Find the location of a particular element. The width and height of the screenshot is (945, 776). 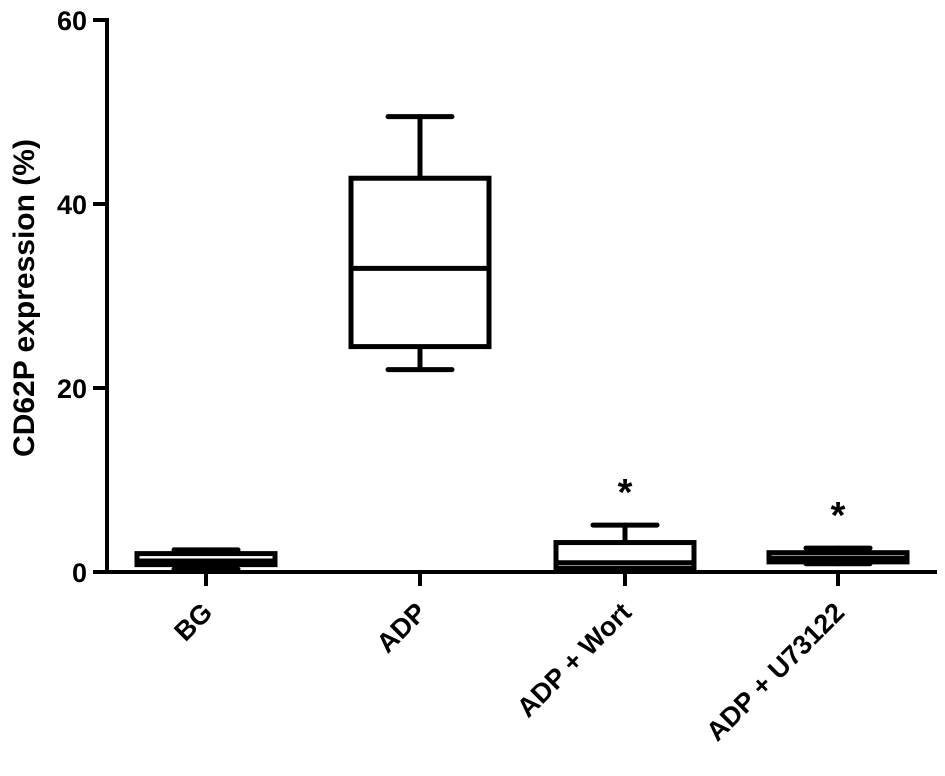

x-category-label: ADP is located at coordinates (402, 628).